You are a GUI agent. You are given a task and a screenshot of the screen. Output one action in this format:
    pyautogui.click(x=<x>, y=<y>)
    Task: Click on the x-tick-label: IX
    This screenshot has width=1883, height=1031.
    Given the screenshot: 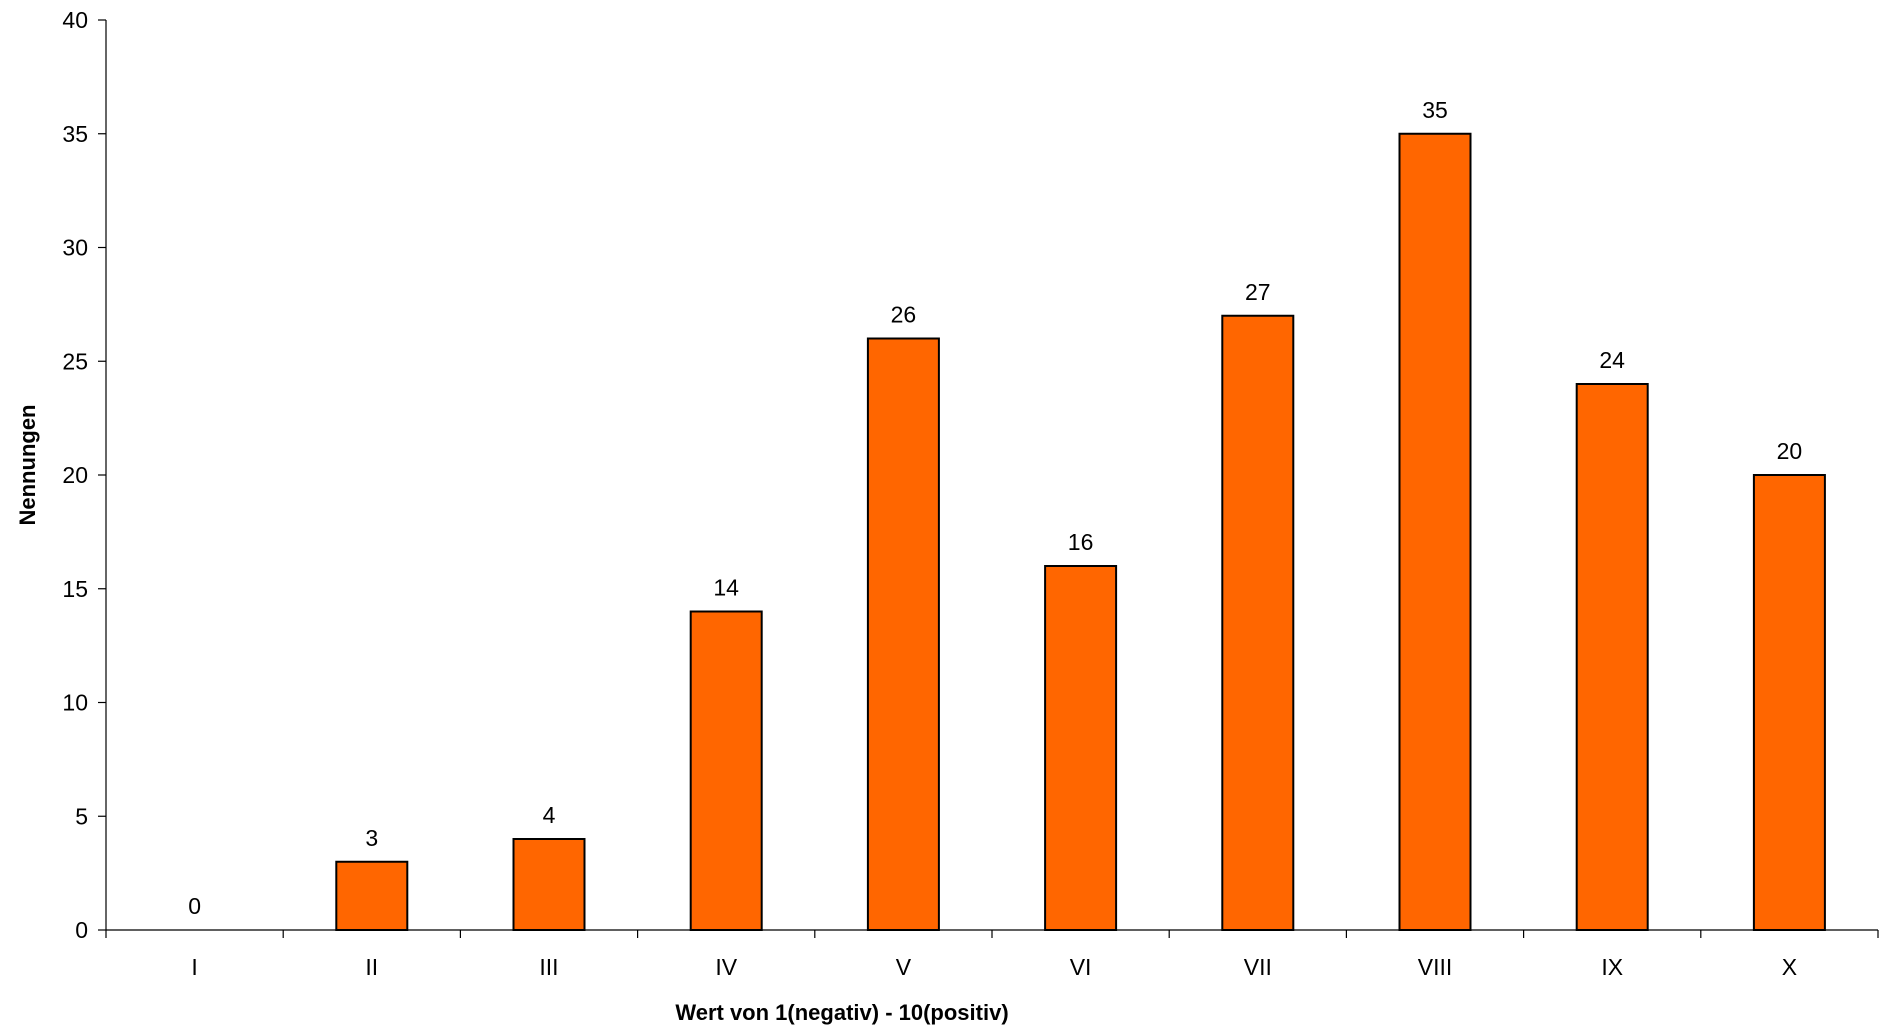 What is the action you would take?
    pyautogui.click(x=1612, y=967)
    